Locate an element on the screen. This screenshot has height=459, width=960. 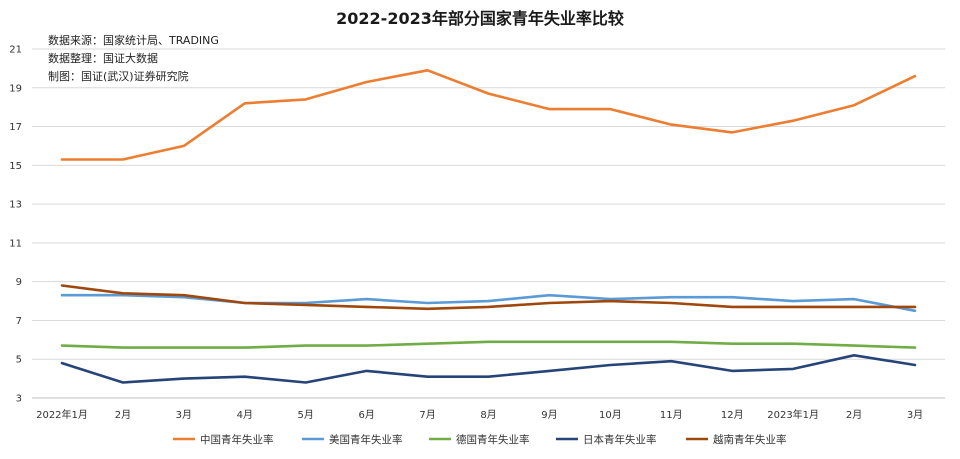
y-tick-label: 15 is located at coordinates (15, 166).